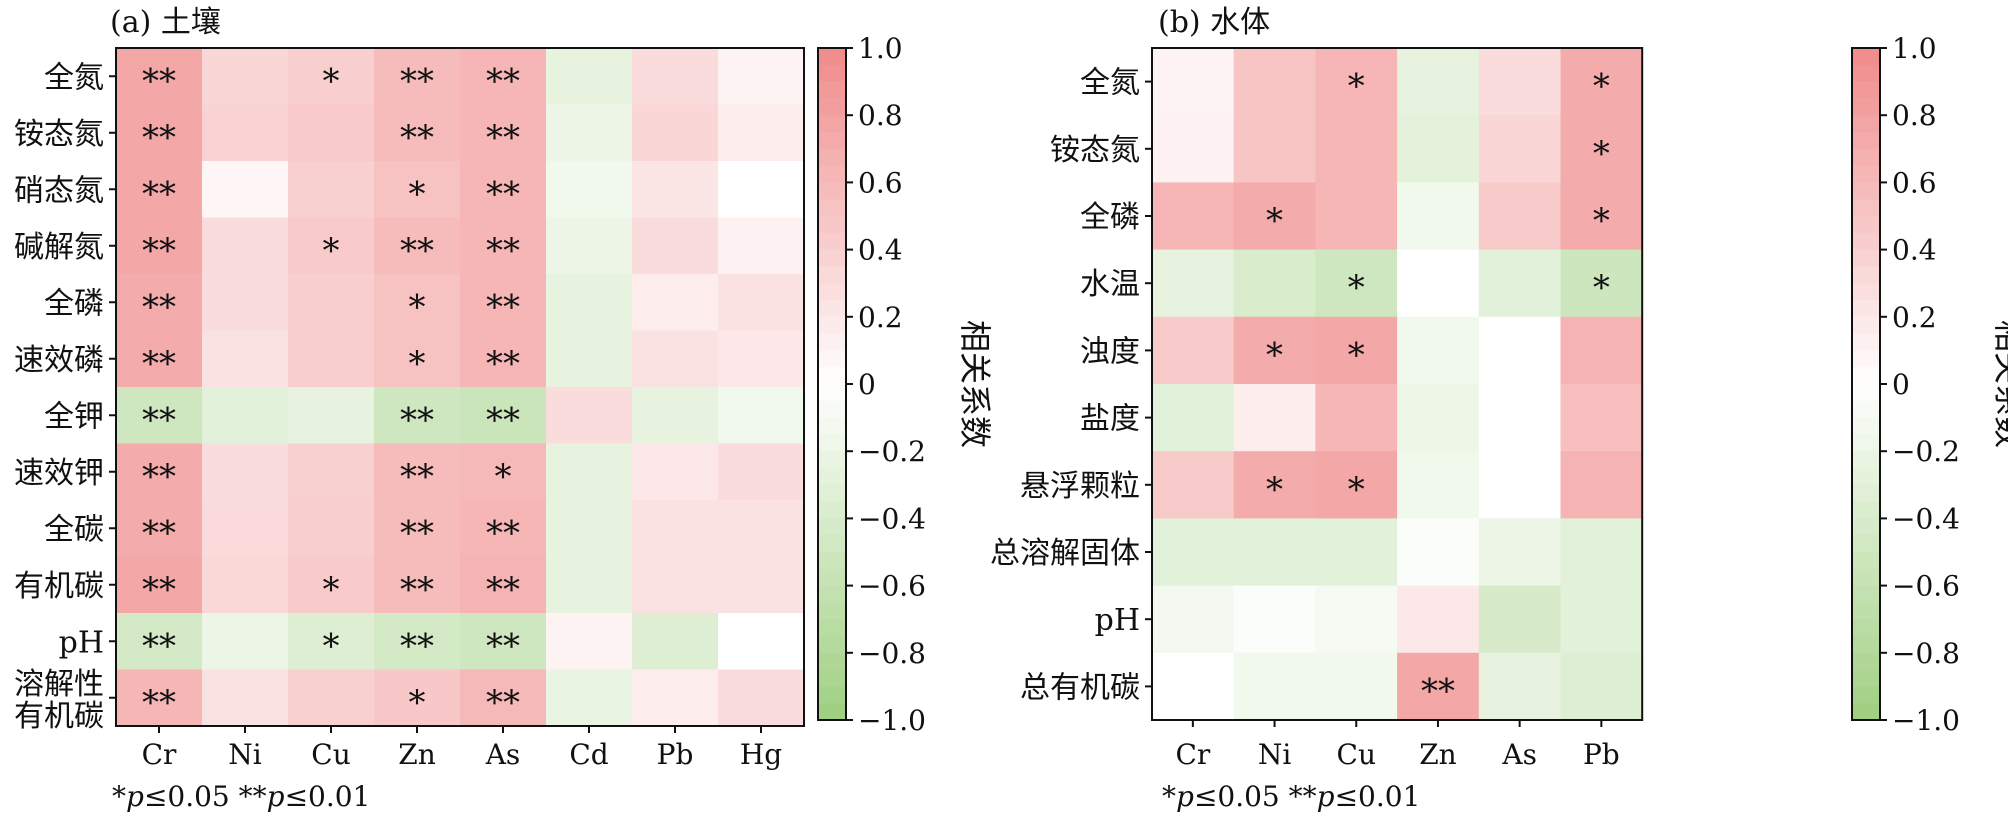 The image size is (2008, 823). I want to click on colorbar-tick-label: 1.0, so click(880, 48).